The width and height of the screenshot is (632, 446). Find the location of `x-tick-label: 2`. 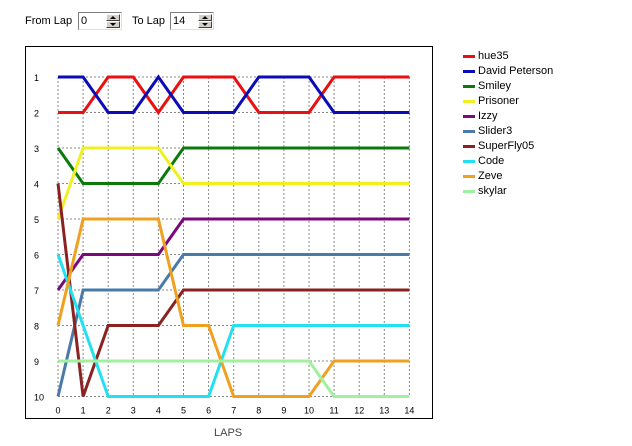

x-tick-label: 2 is located at coordinates (108, 411).